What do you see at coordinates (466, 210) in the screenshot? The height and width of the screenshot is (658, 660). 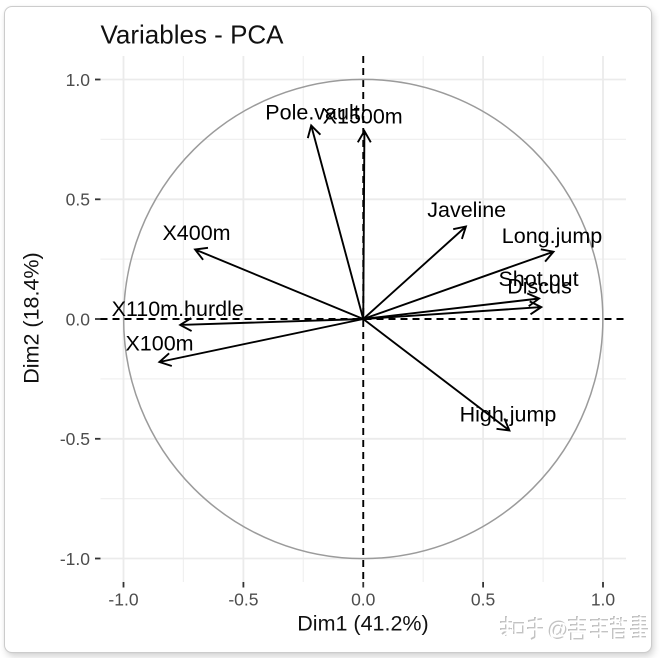 I see `svg-text: Javeline` at bounding box center [466, 210].